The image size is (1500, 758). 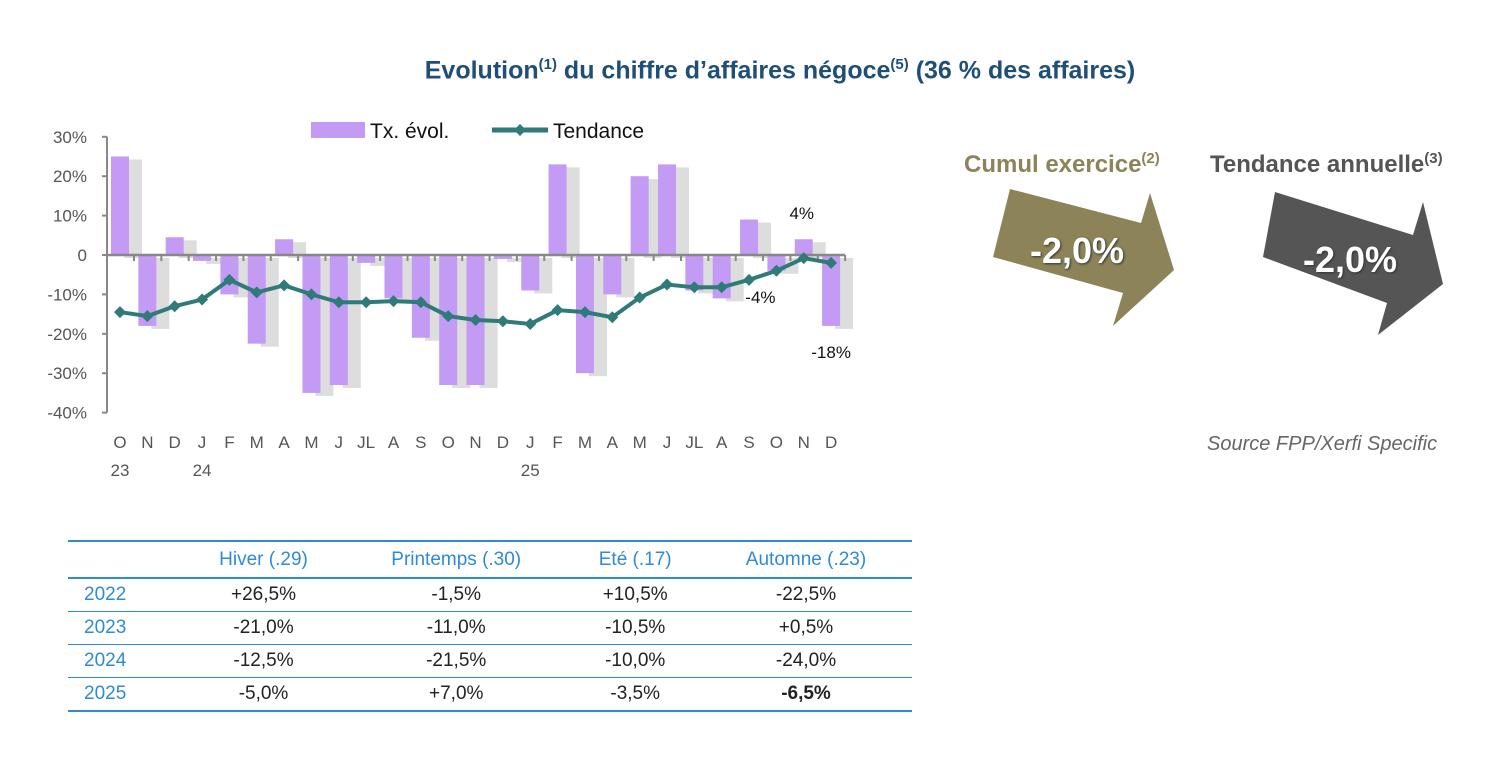 I want to click on year-cell: 2025, so click(x=126, y=694).